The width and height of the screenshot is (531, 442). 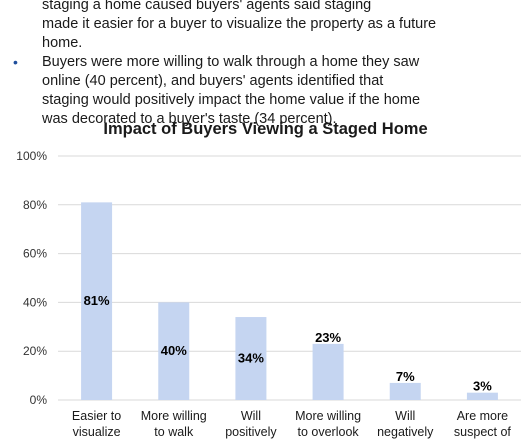 What do you see at coordinates (482, 386) in the screenshot?
I see `data-label: 3%` at bounding box center [482, 386].